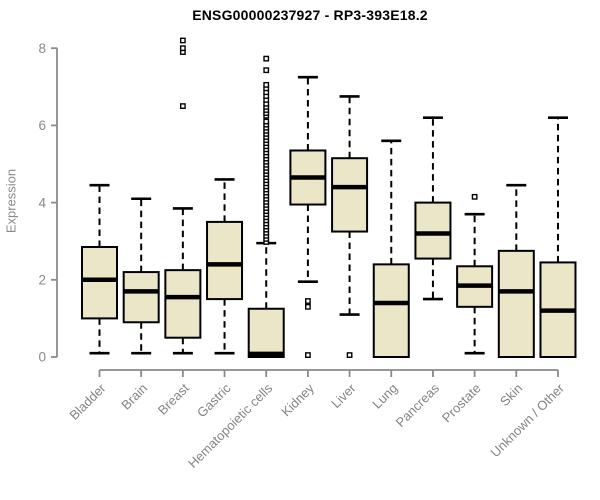 This screenshot has height=500, width=600. What do you see at coordinates (266, 206) in the screenshot?
I see `box-hematopoietic-cells` at bounding box center [266, 206].